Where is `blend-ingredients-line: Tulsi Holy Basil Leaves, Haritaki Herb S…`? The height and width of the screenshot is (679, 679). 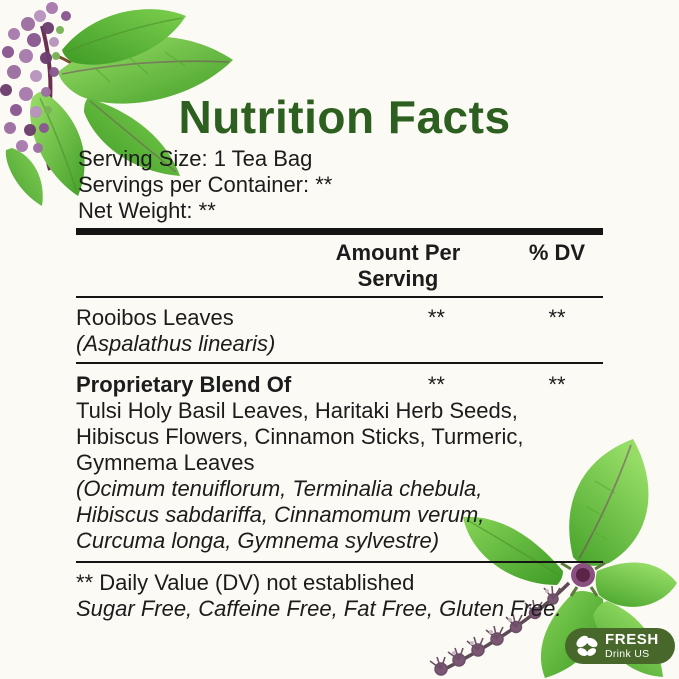
blend-ingredients-line: Tulsi Holy Basil Leaves, Haritaki Herb S… is located at coordinates (297, 410).